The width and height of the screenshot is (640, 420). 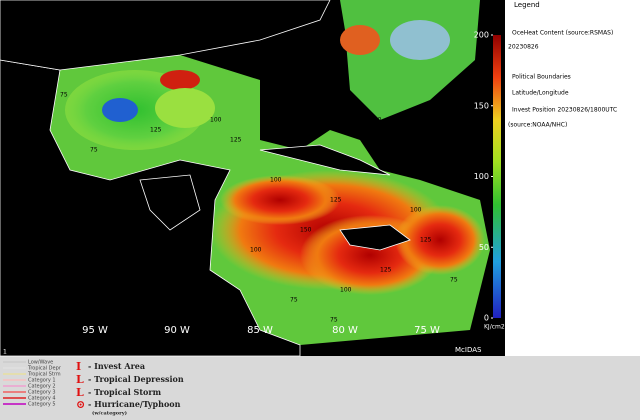 I want to click on key-symbol: ⊙, so click(x=80, y=404).